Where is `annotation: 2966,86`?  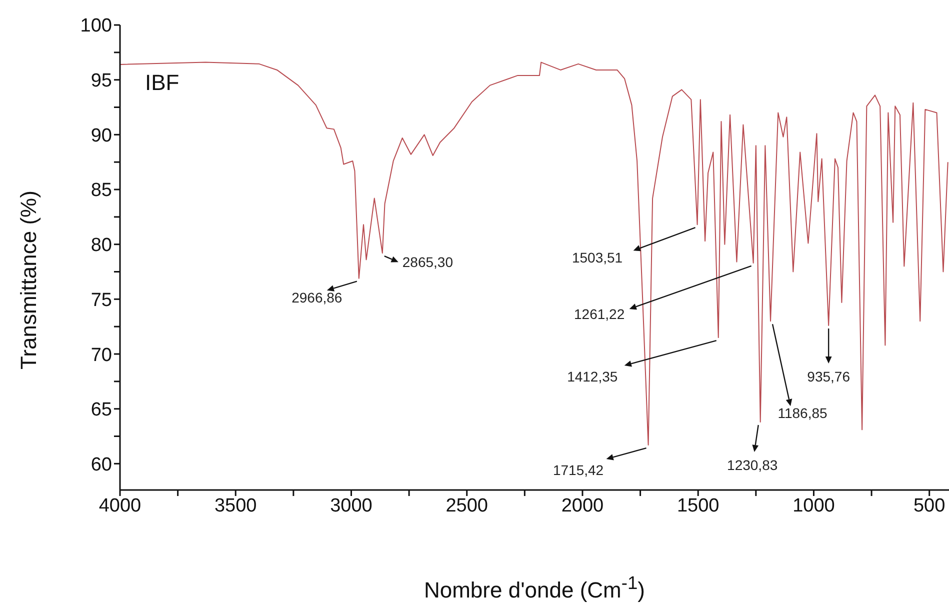 annotation: 2966,86 is located at coordinates (317, 297).